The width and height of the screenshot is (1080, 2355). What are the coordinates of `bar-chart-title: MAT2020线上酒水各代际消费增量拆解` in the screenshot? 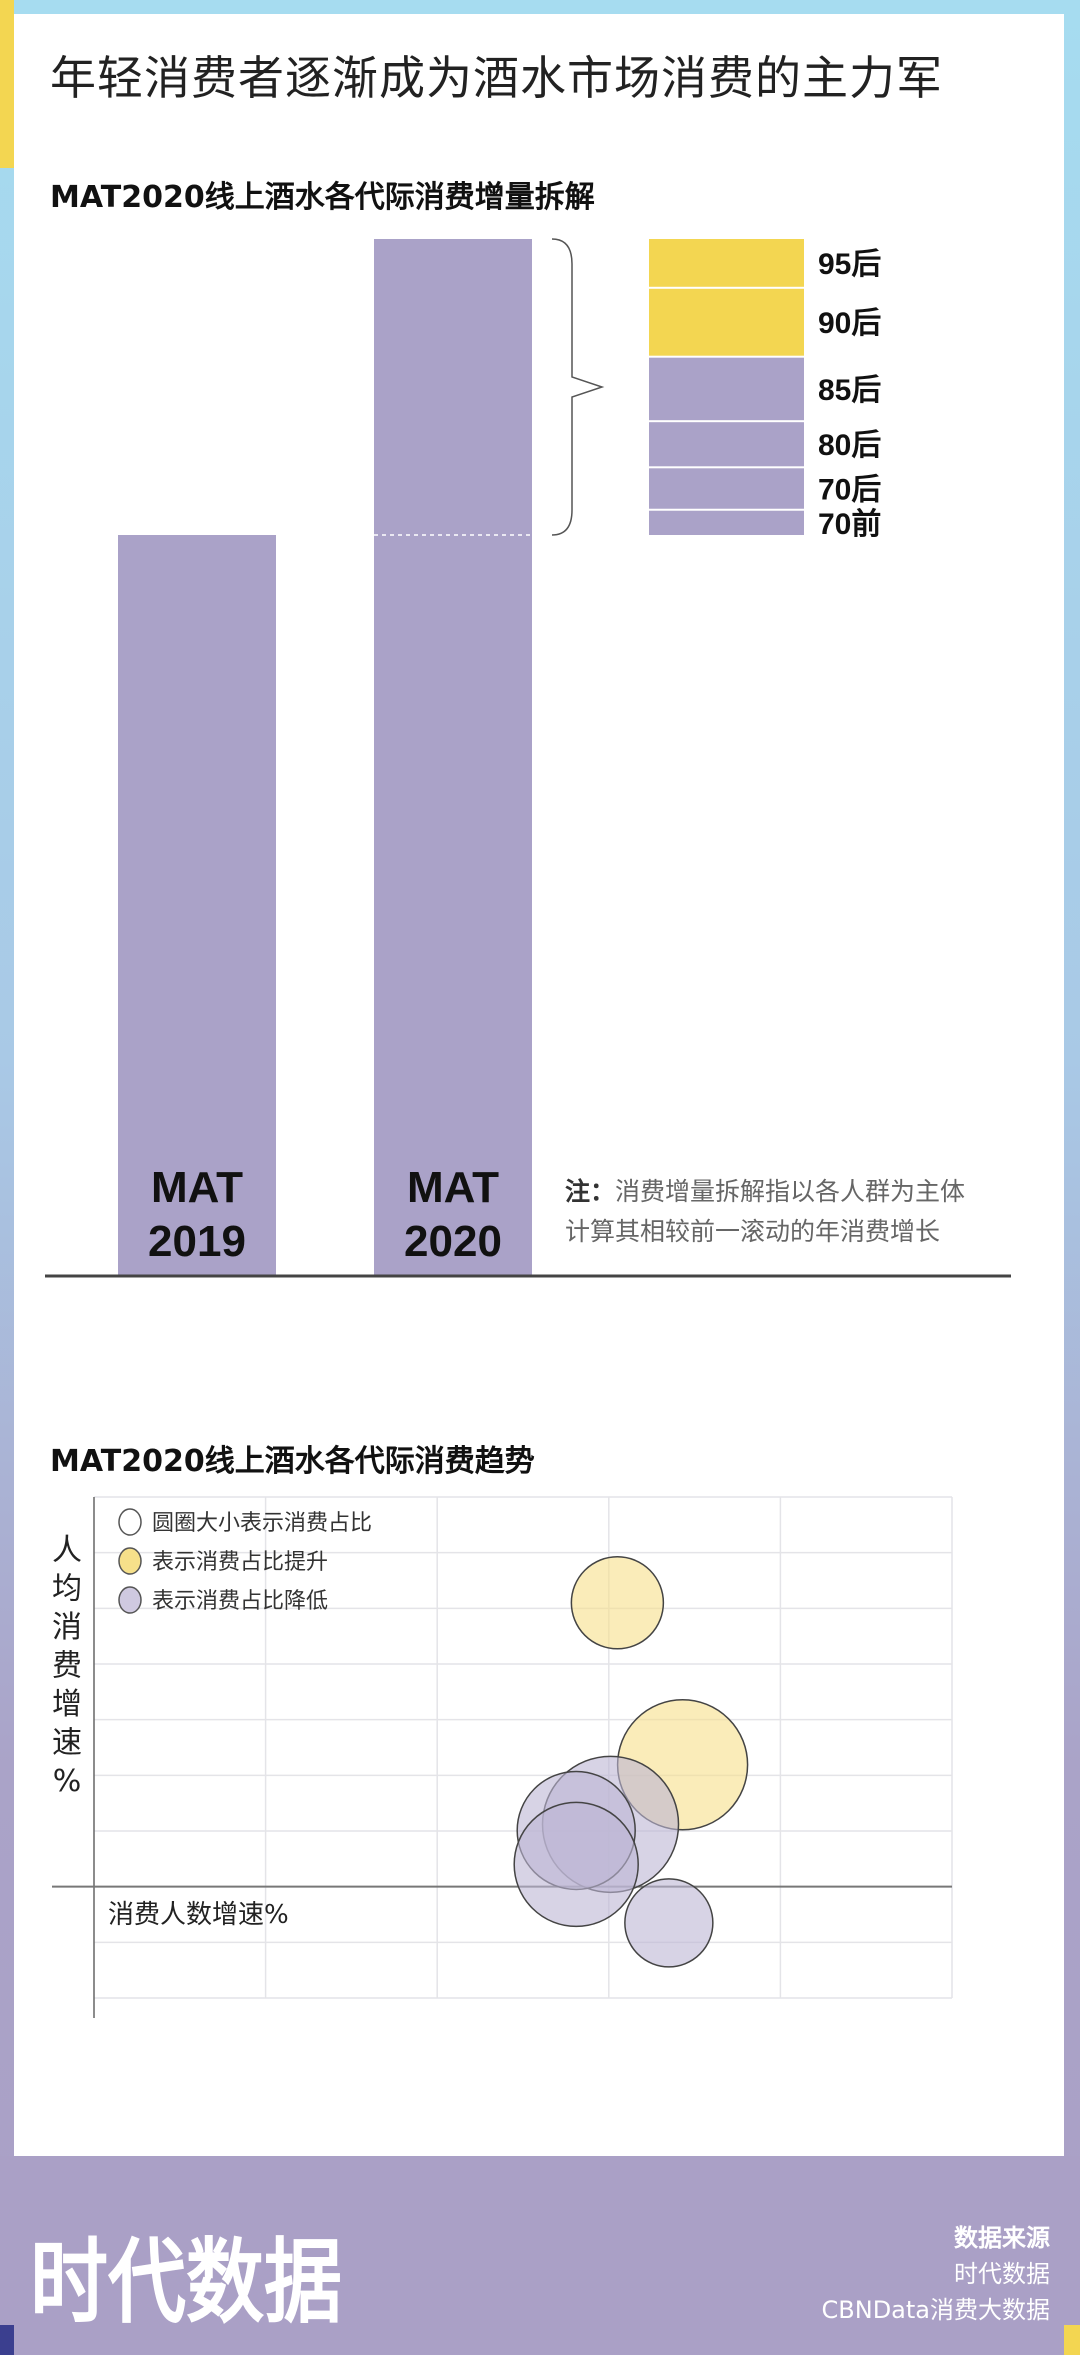 It's located at (322, 197).